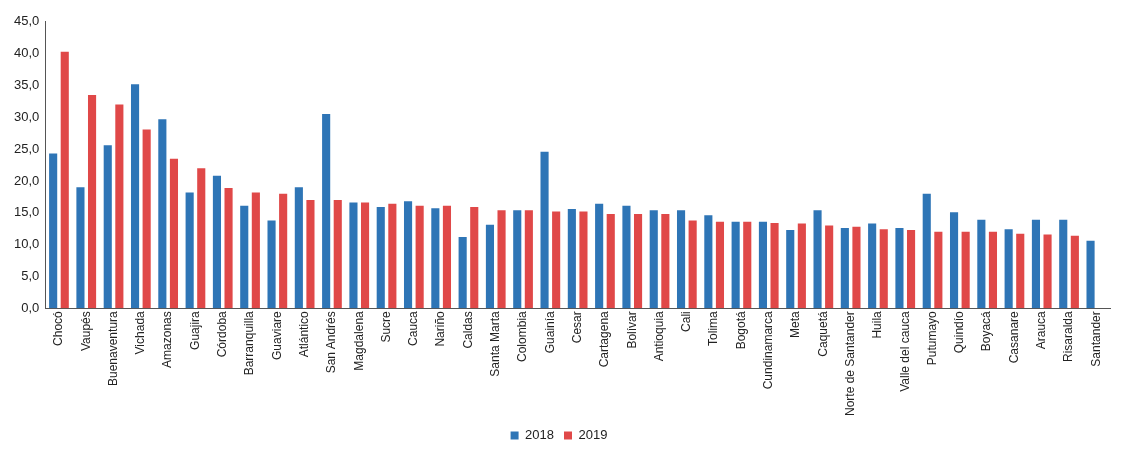 The width and height of the screenshot is (1128, 460). Describe the element at coordinates (167, 339) in the screenshot. I see `x-tick-label: Amazonas` at that location.